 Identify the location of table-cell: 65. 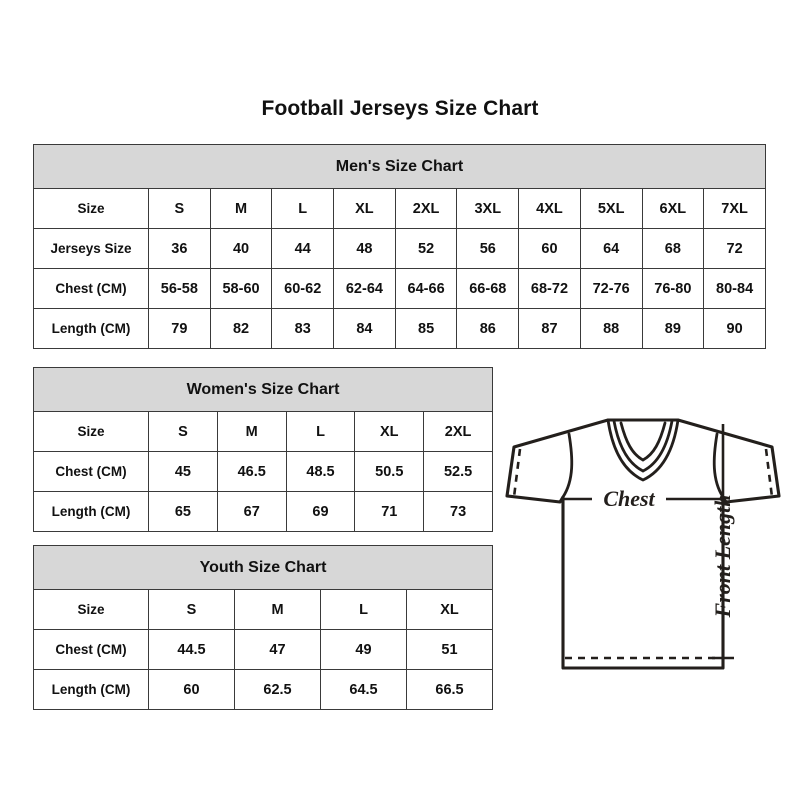
(183, 511).